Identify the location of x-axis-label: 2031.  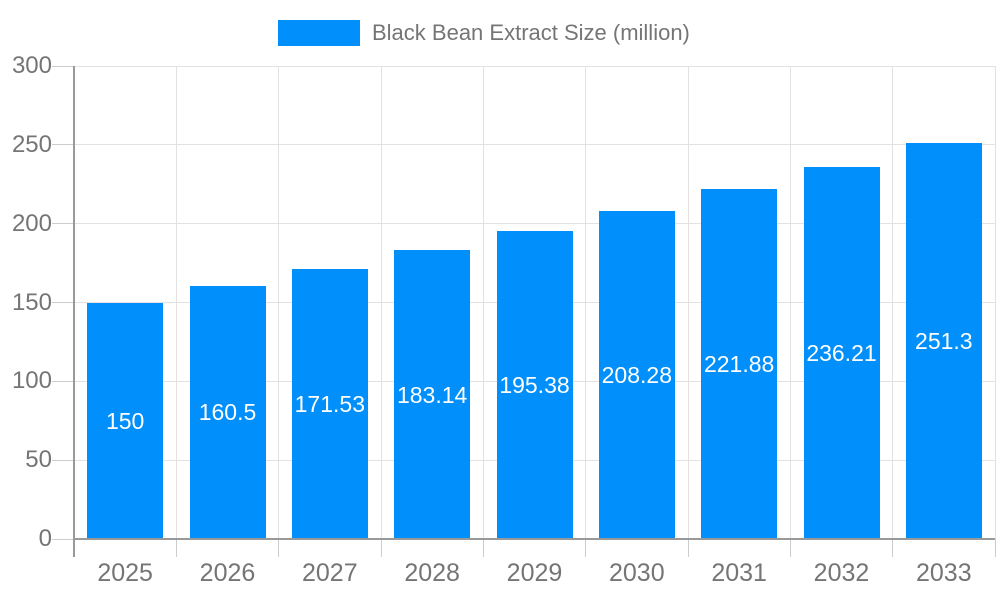
(739, 573).